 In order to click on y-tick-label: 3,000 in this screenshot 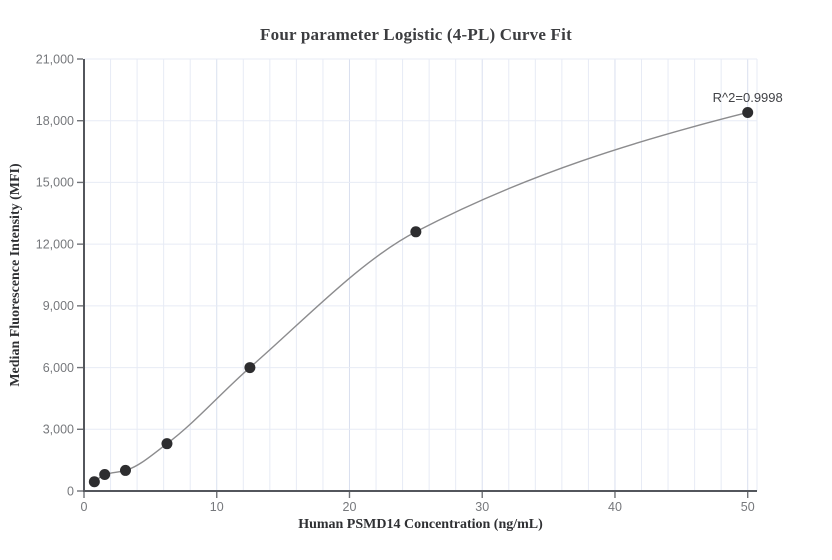, I will do `click(58, 430)`.